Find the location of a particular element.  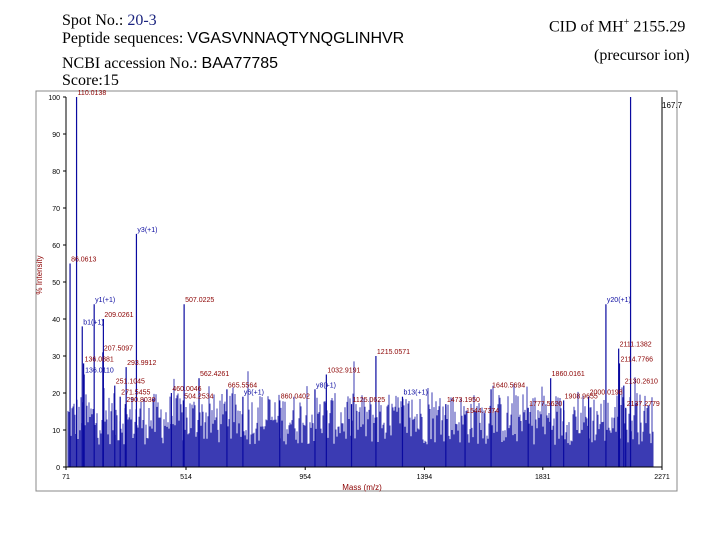

peak-label: 504.2534 is located at coordinates (198, 396).